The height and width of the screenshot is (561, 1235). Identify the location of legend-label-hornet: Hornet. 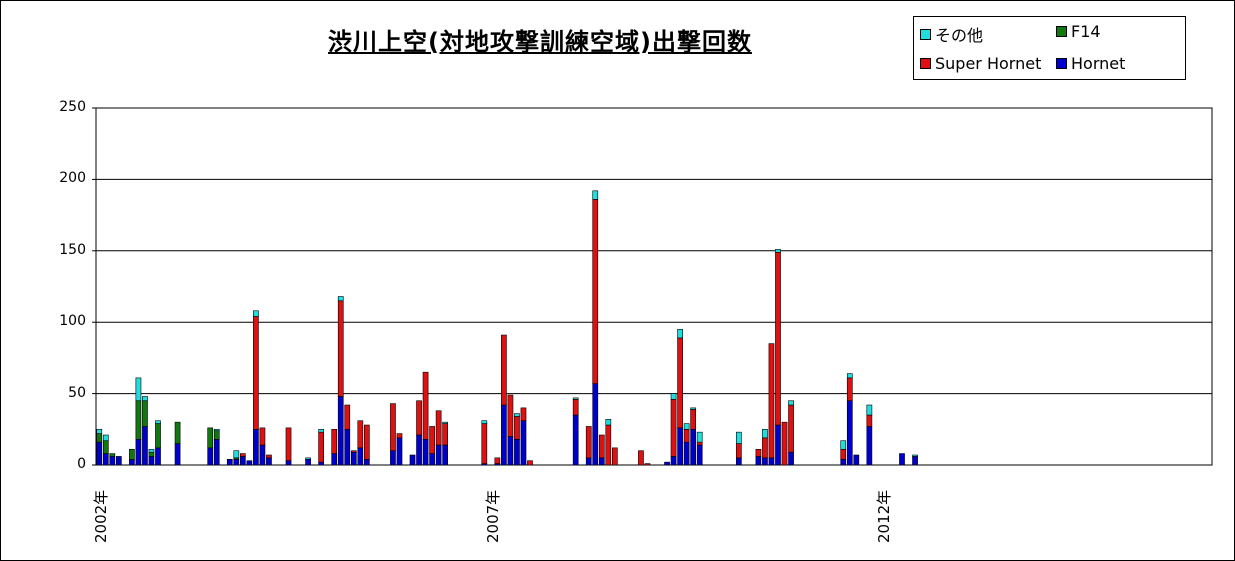
(1098, 63).